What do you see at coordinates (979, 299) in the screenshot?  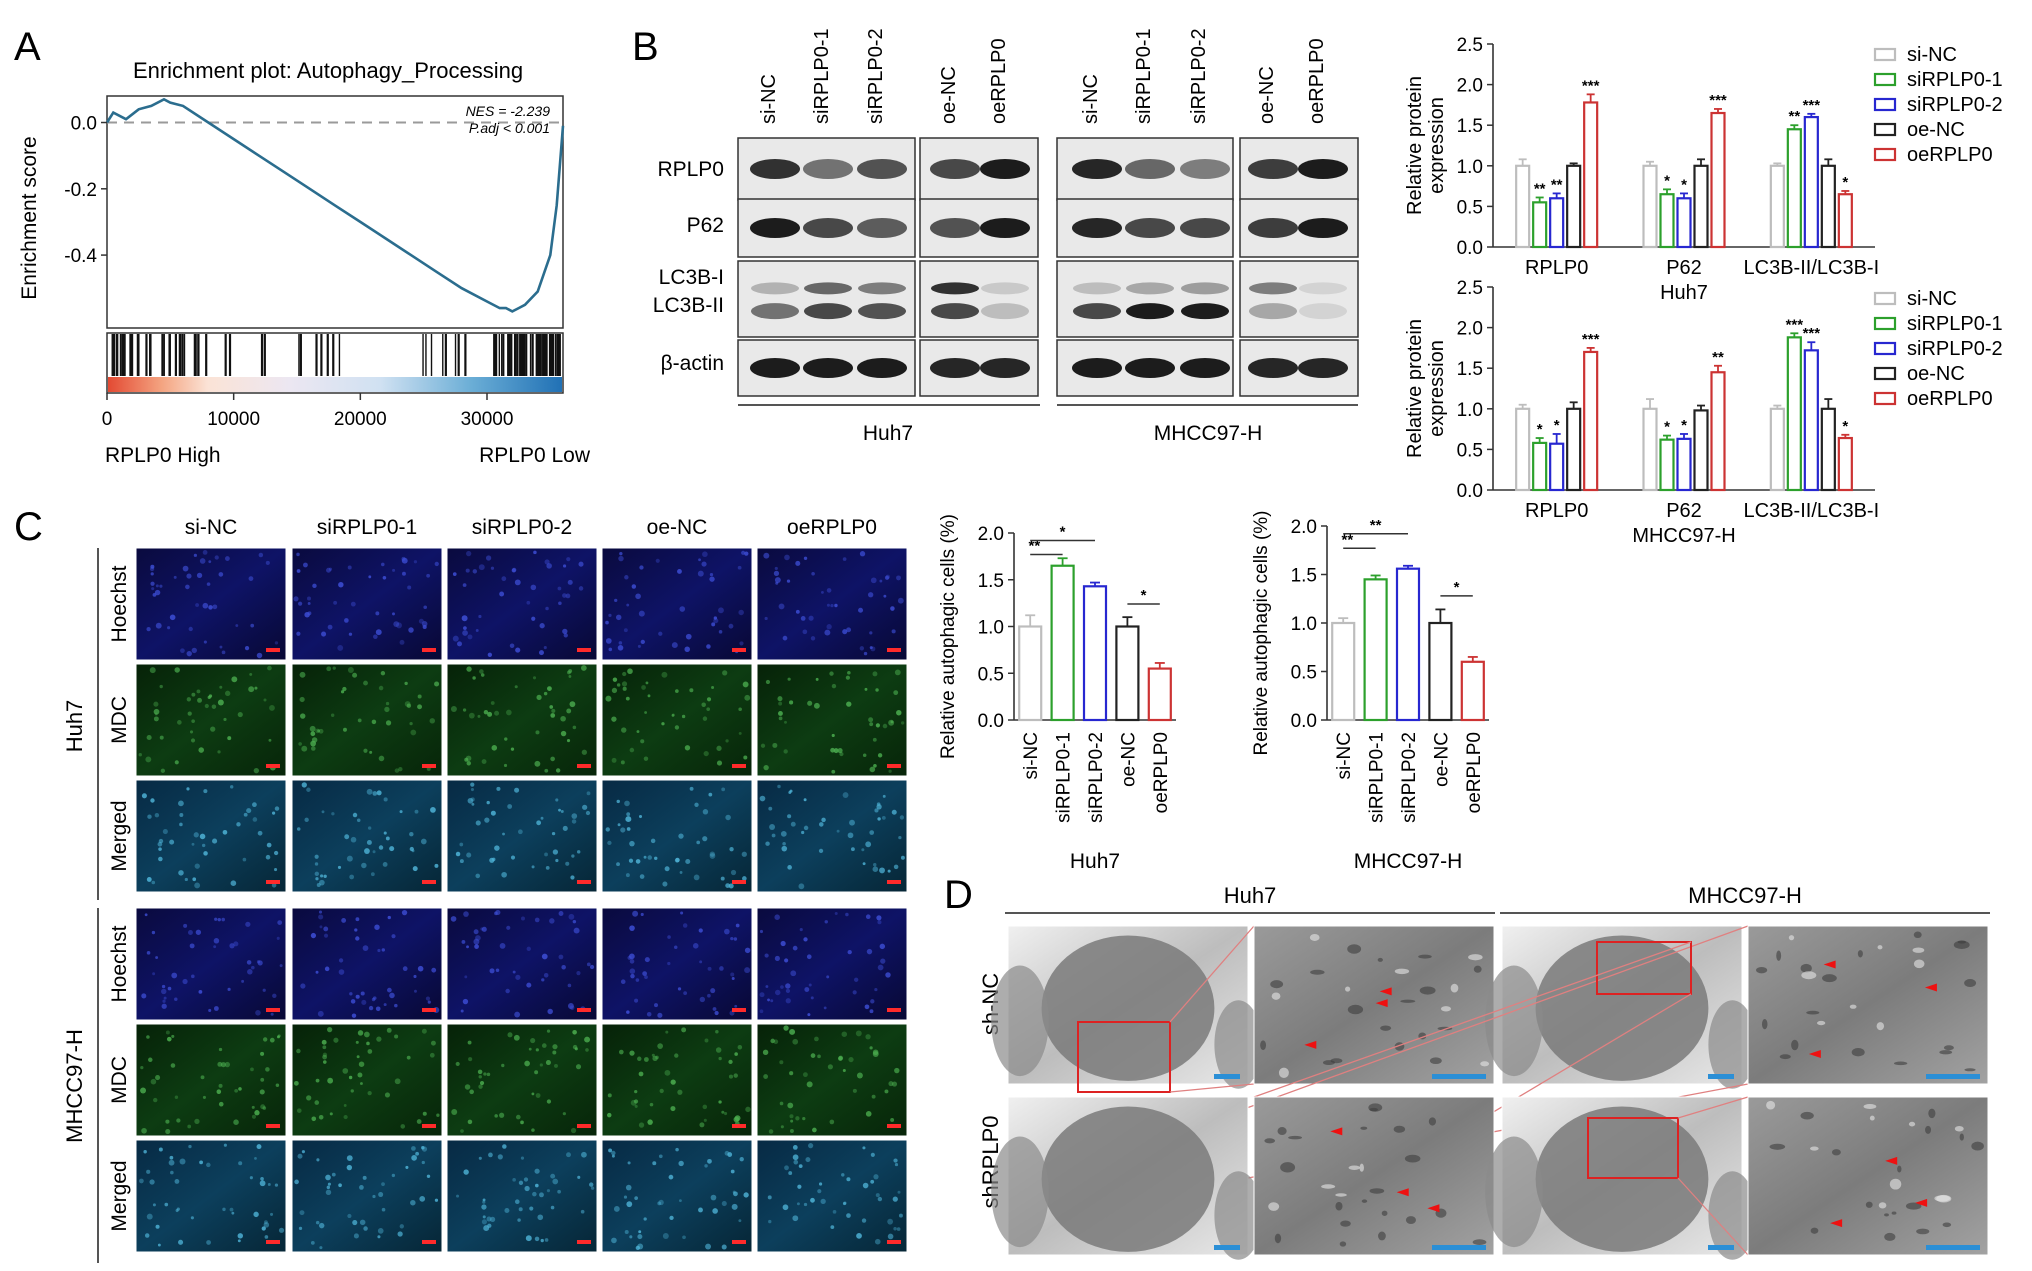 I see `wb-blot-frame` at bounding box center [979, 299].